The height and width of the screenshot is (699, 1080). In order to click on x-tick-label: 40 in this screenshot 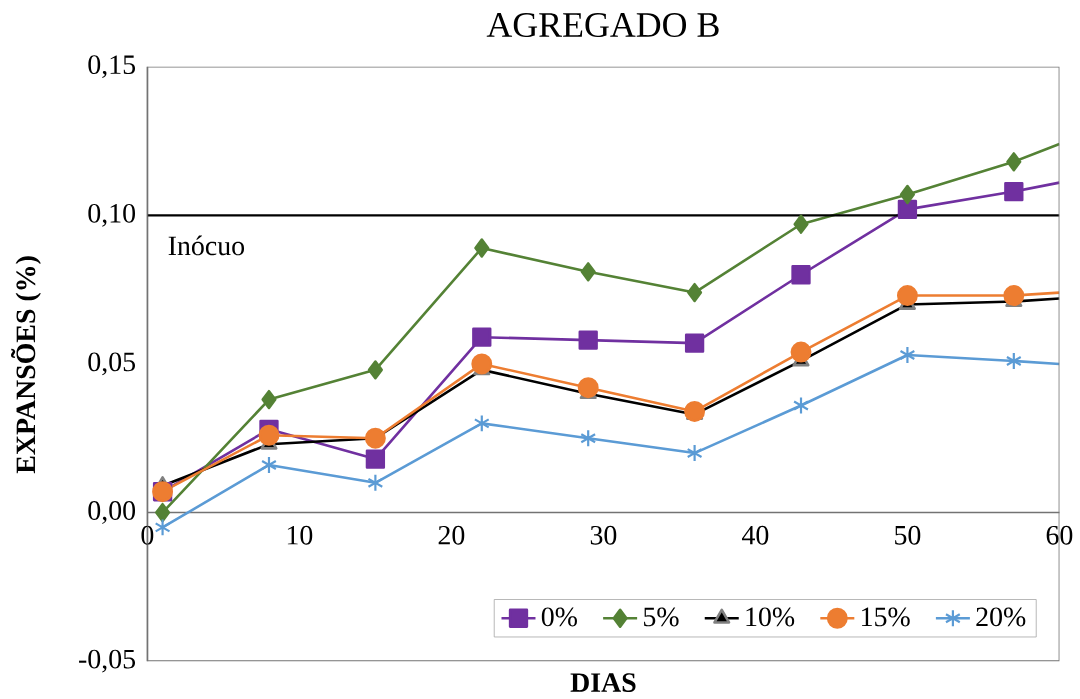, I will do `click(755, 535)`.